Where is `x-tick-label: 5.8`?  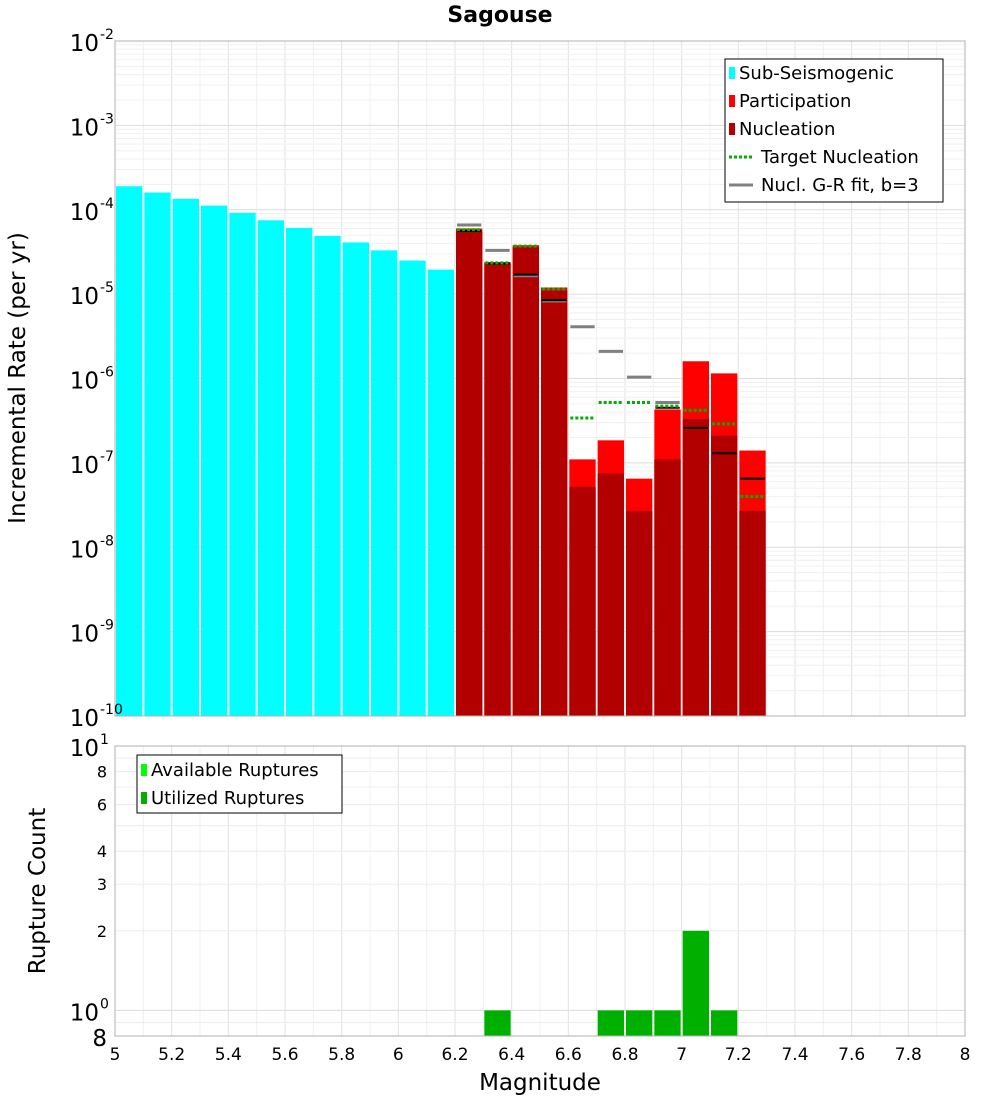
x-tick-label: 5.8 is located at coordinates (341, 1055).